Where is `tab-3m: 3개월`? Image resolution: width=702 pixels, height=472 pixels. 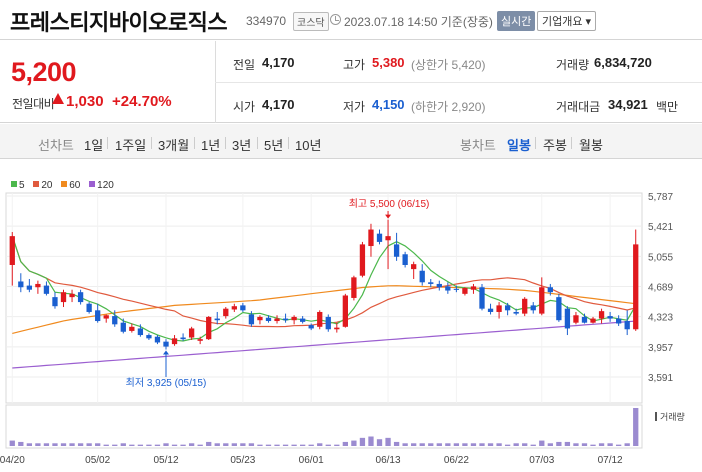 tab-3m: 3개월 is located at coordinates (174, 145).